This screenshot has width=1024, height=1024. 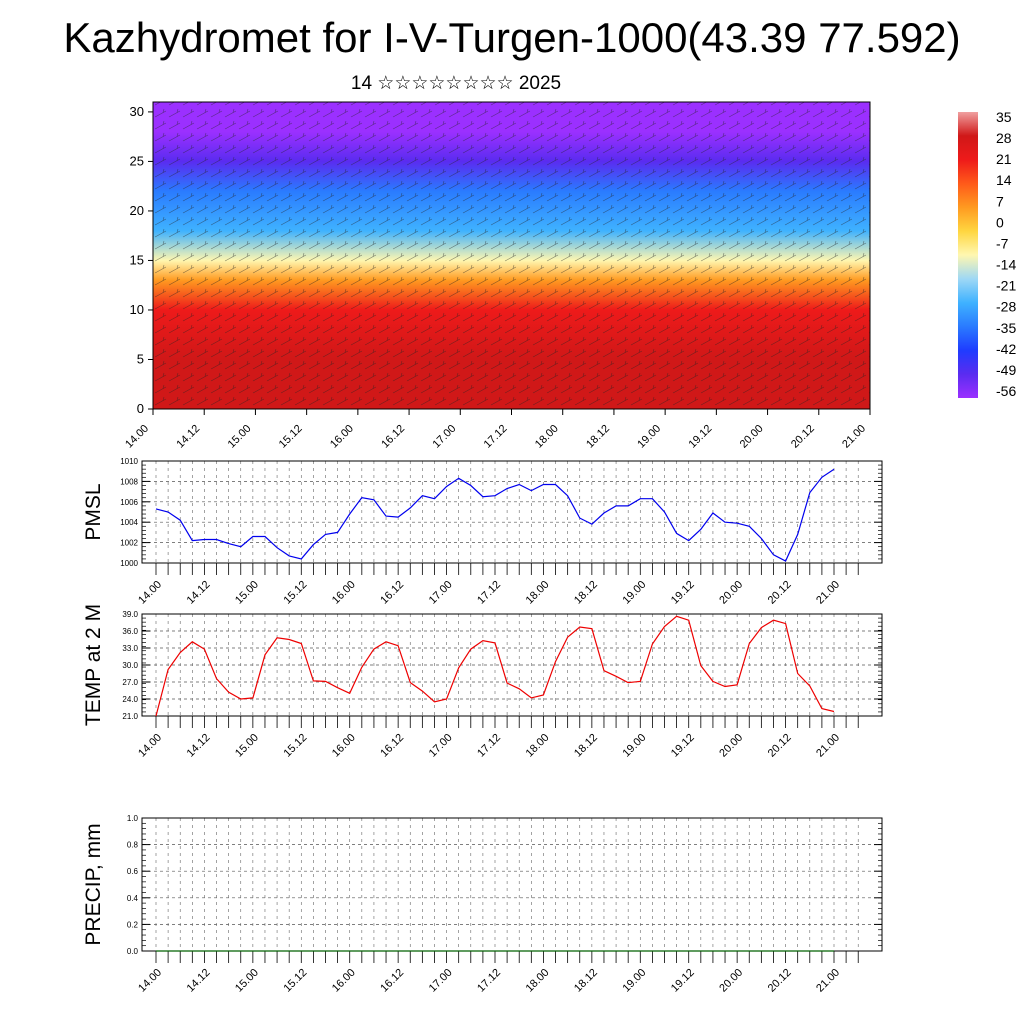 I want to click on y-tick-label: 39.0, so click(x=130, y=614).